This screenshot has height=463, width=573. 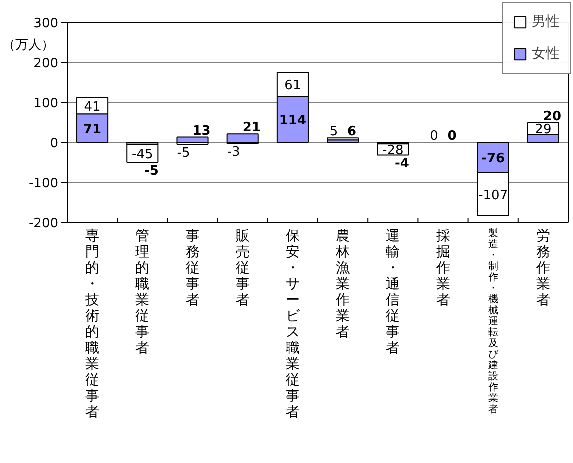 I want to click on data-label: -107, so click(x=493, y=196).